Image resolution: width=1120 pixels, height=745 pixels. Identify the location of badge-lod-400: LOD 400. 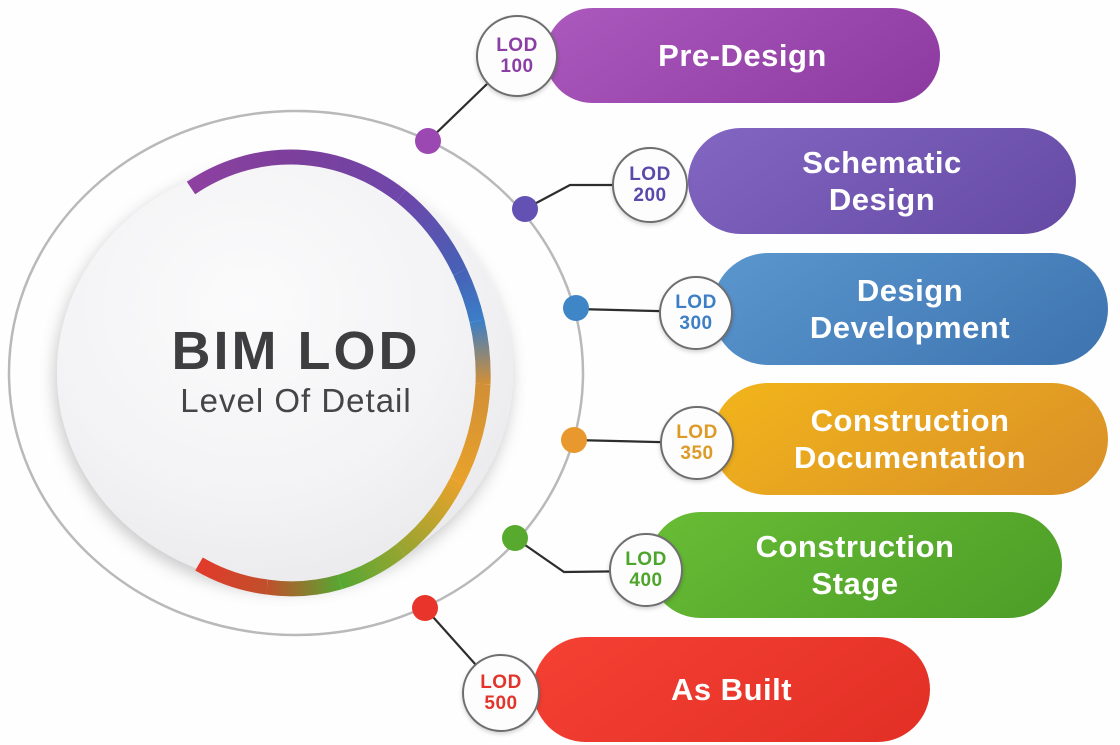
(646, 570).